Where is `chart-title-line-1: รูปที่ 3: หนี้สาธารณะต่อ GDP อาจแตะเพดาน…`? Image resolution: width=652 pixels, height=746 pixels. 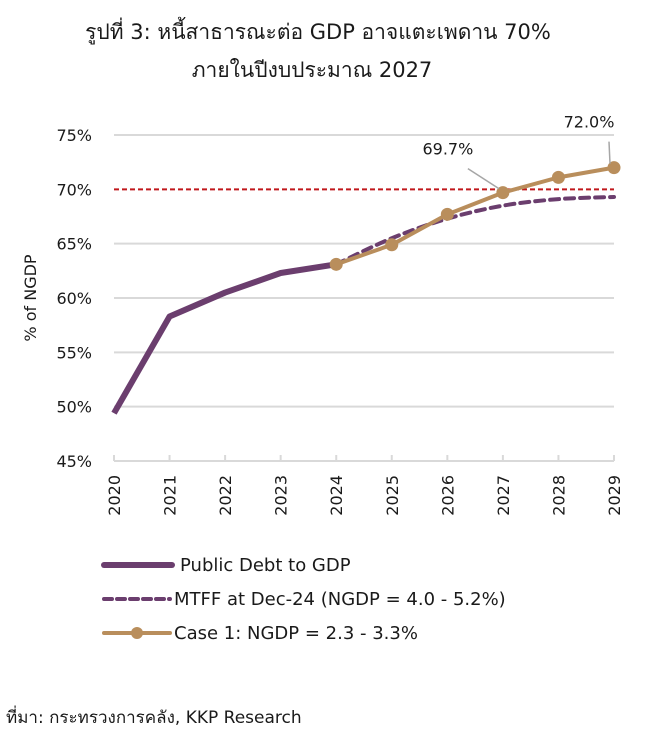
chart-title-line-1: รูปที่ 3: หนี้สาธารณะต่อ GDP อาจแตะเพดาน… is located at coordinates (318, 32).